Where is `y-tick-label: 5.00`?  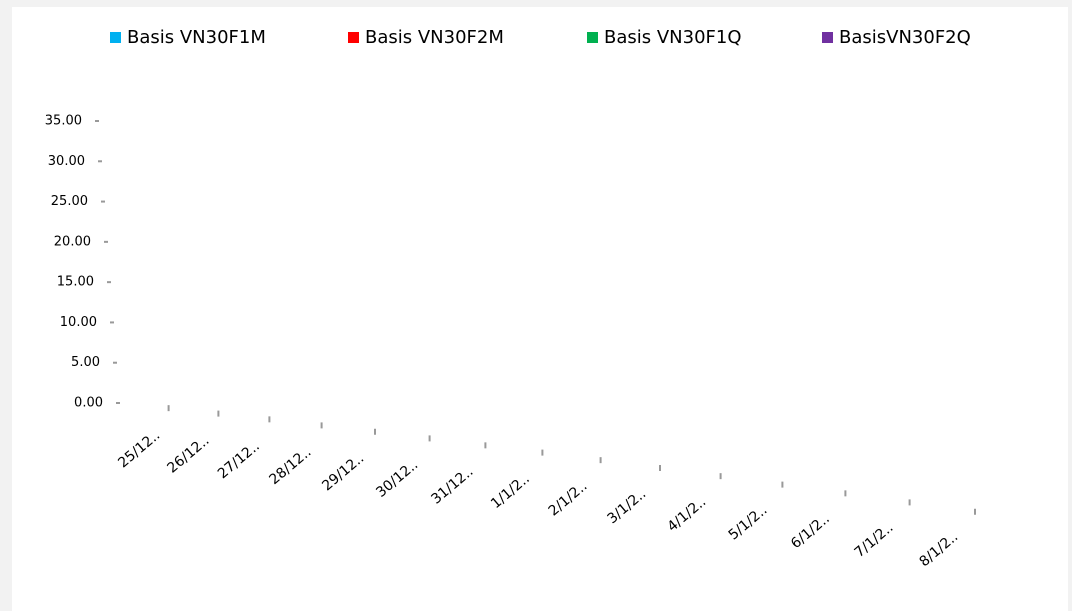 y-tick-label: 5.00 is located at coordinates (85, 362).